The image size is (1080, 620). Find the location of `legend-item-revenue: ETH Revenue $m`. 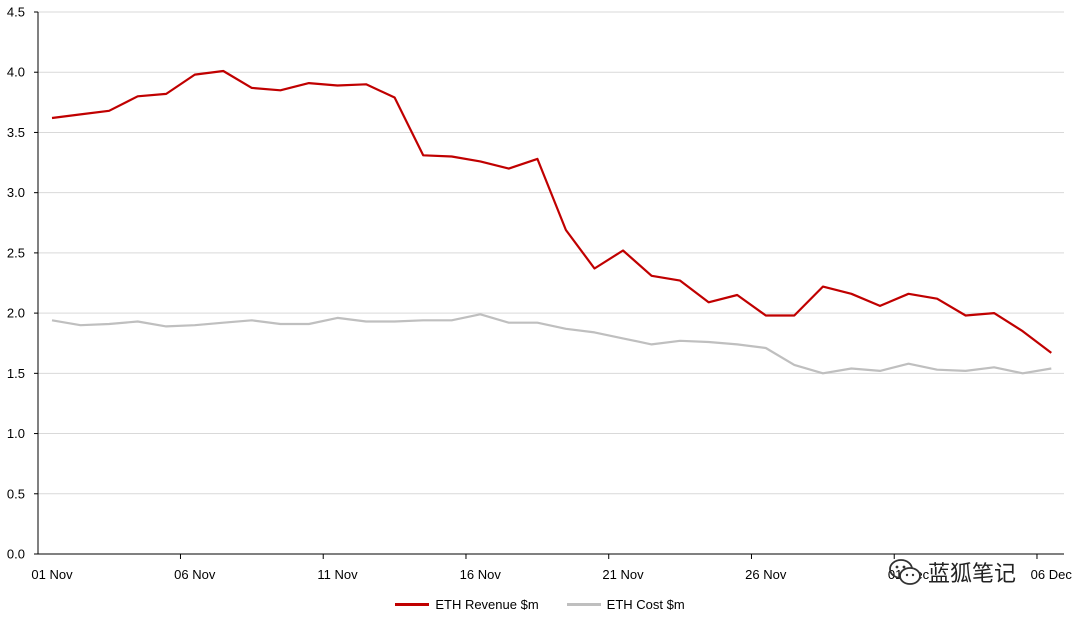

legend-item-revenue: ETH Revenue $m is located at coordinates (467, 604).